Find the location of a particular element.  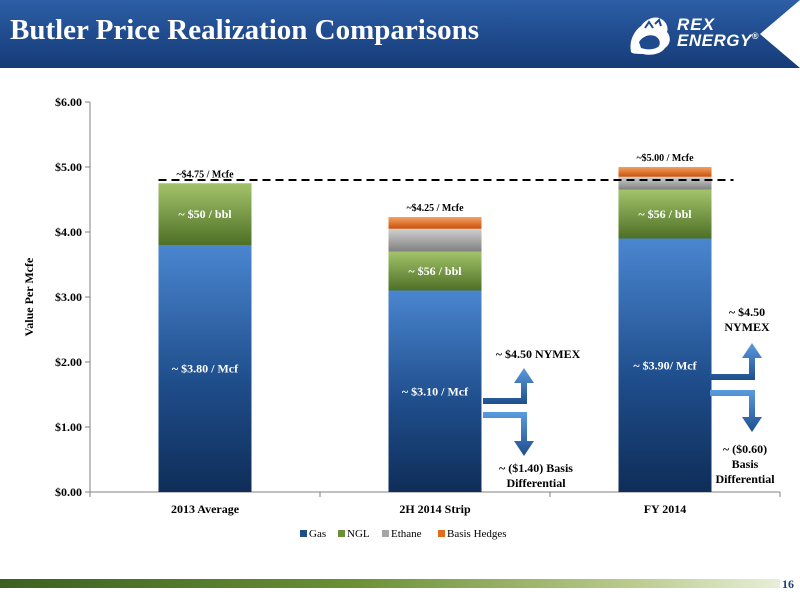

logo-text-rex: REX is located at coordinates (696, 24).